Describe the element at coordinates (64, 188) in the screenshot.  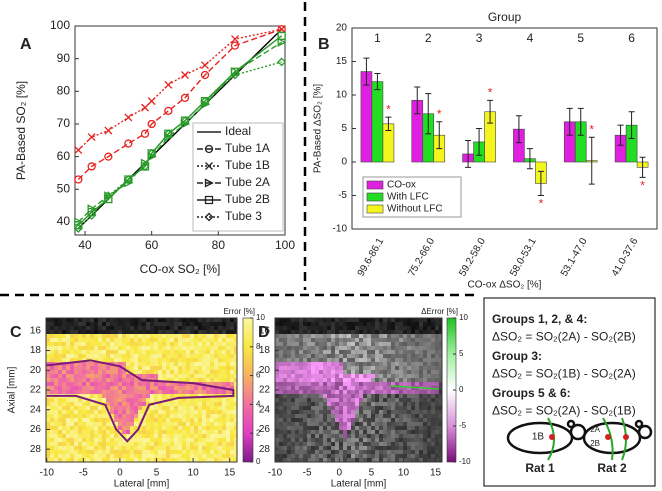
I see `y-tick-label: 50` at that location.